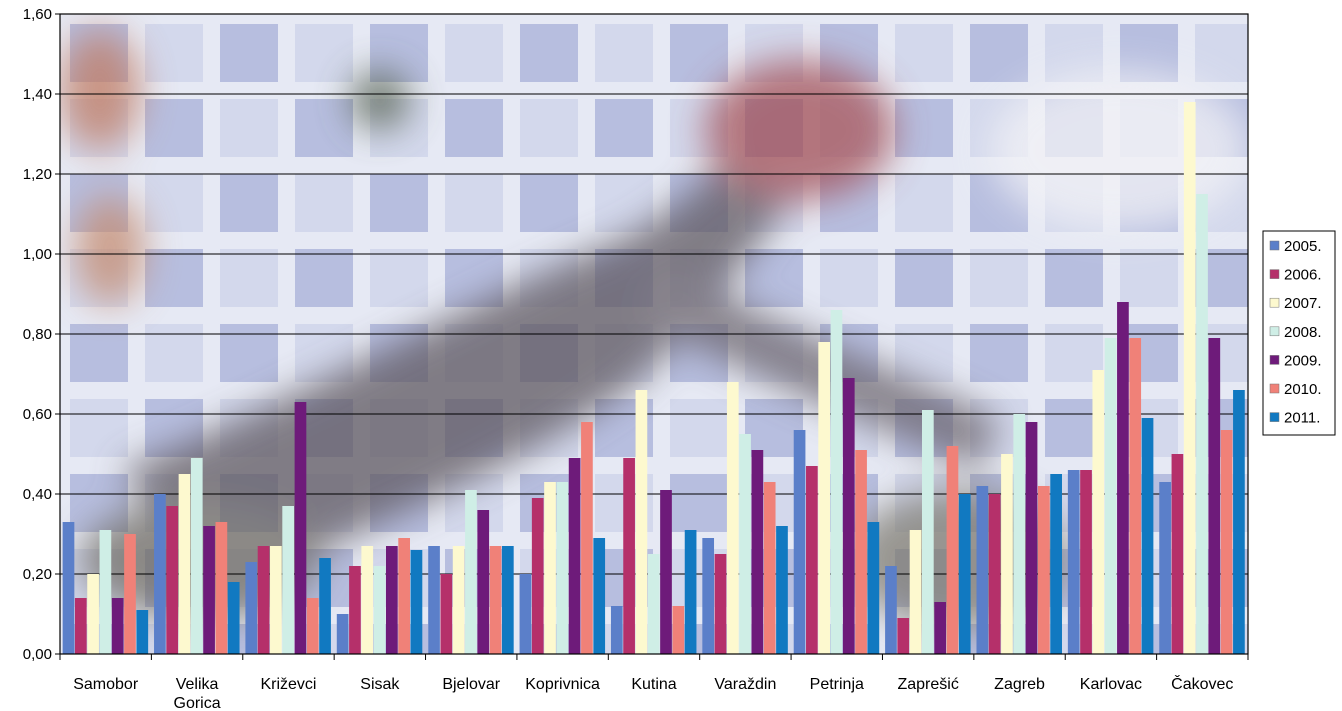 The image size is (1342, 711). What do you see at coordinates (37, 334) in the screenshot?
I see `y-tick-label: 0,80` at bounding box center [37, 334].